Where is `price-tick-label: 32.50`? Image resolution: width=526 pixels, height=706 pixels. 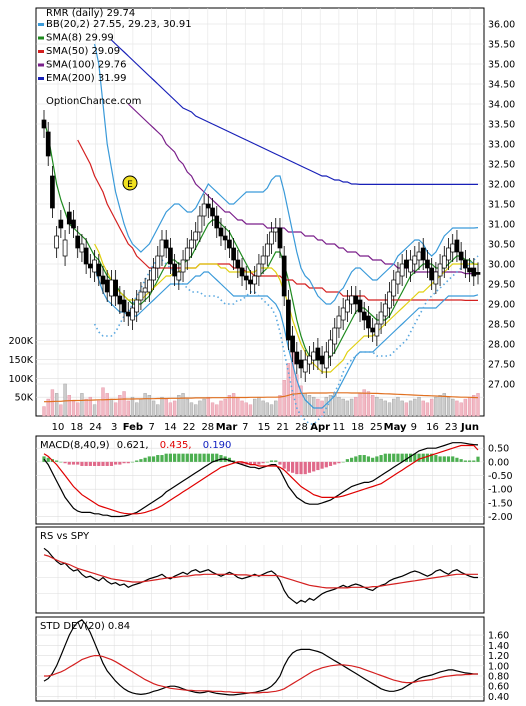 price-tick-label: 32.50 is located at coordinates (501, 165).